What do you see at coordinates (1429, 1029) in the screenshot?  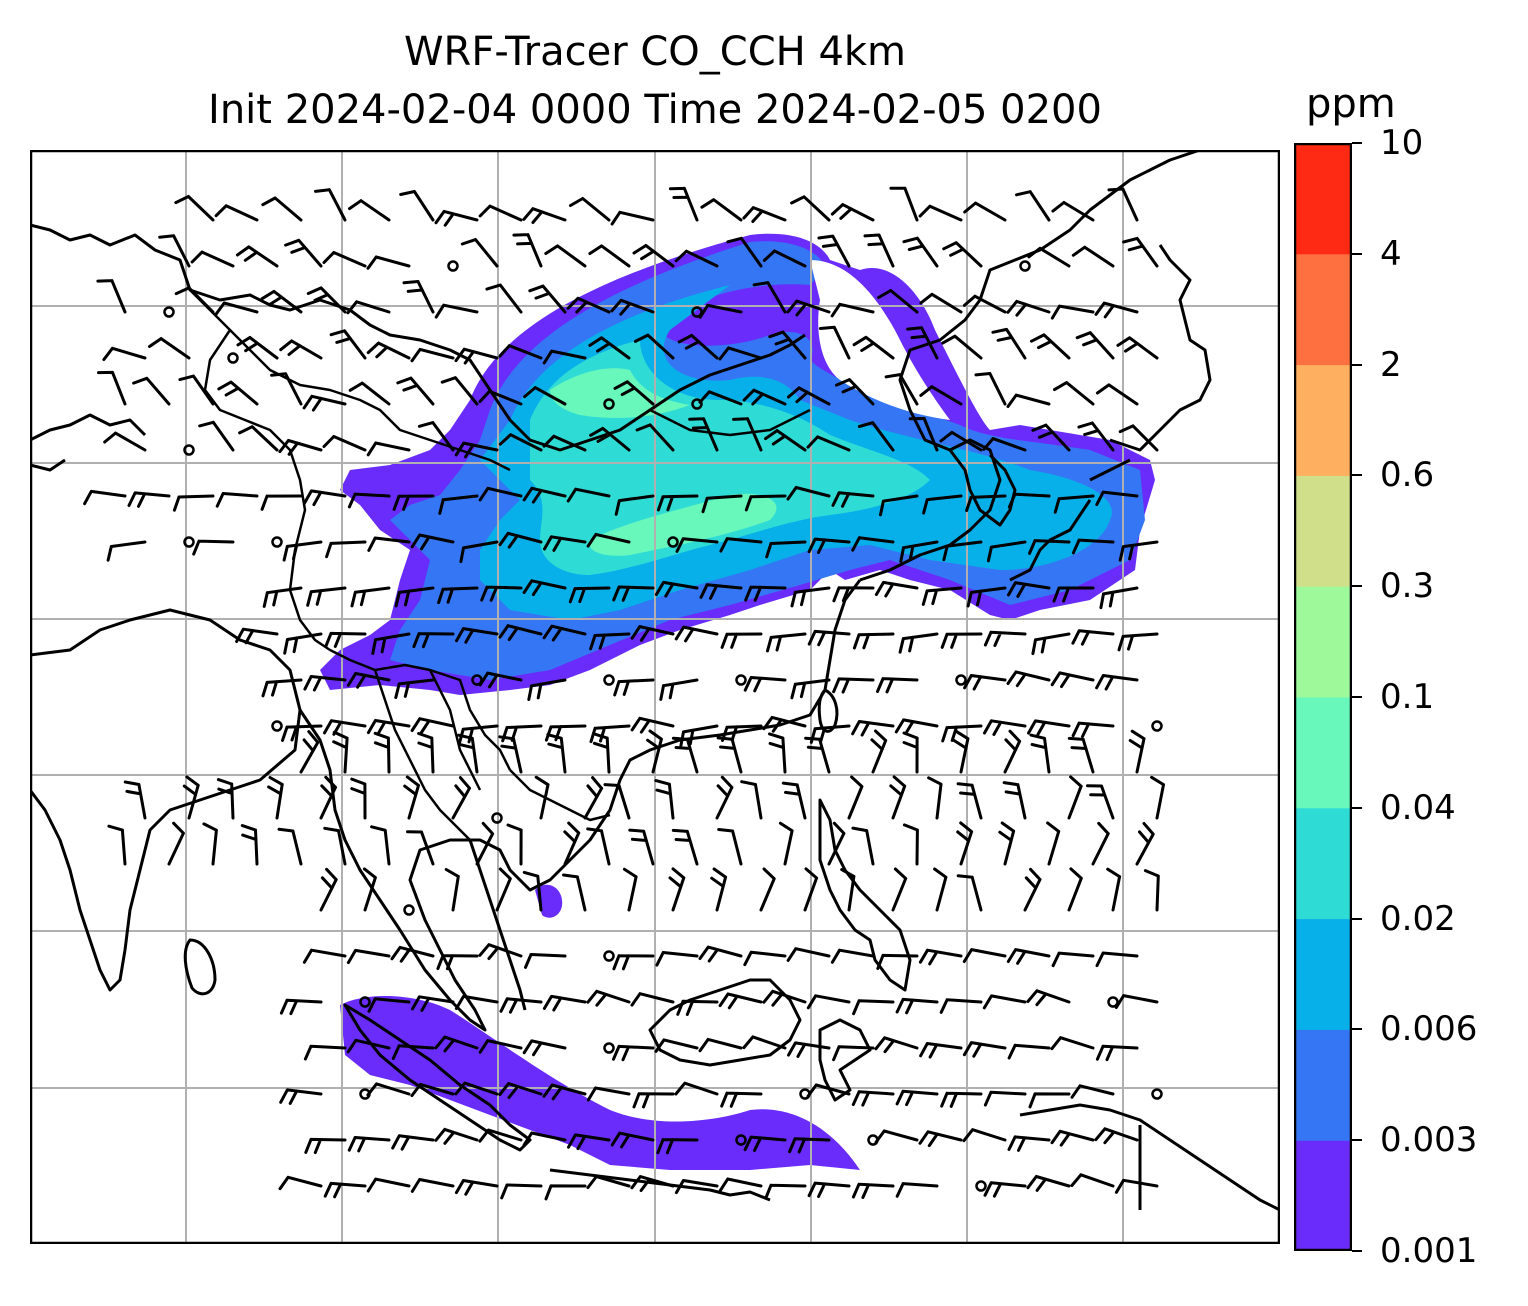 I see `colorbar-tick-label: 0.006` at bounding box center [1429, 1029].